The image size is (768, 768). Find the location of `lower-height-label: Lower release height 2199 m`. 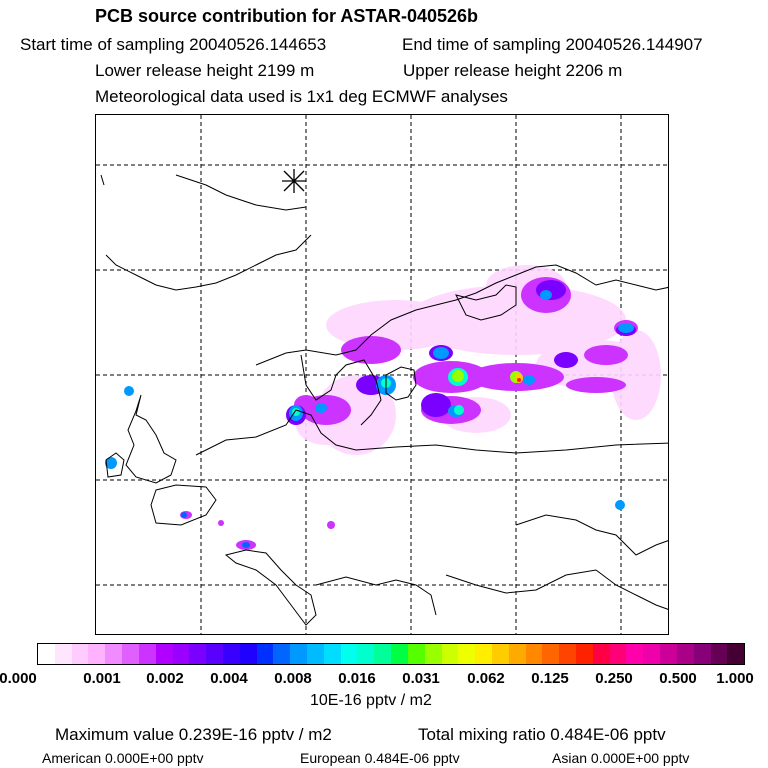

lower-height-label: Lower release height 2199 m is located at coordinates (205, 70).